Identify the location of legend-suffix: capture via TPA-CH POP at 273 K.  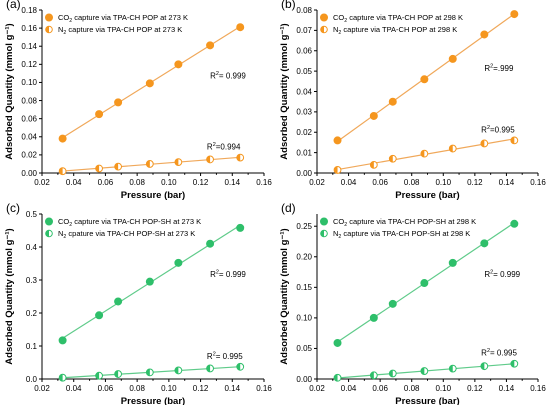
(124, 29).